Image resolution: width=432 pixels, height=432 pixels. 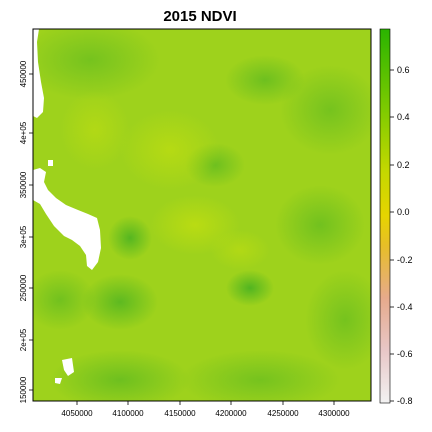 I want to click on legend-tick-label: 0.0, so click(x=403, y=212).